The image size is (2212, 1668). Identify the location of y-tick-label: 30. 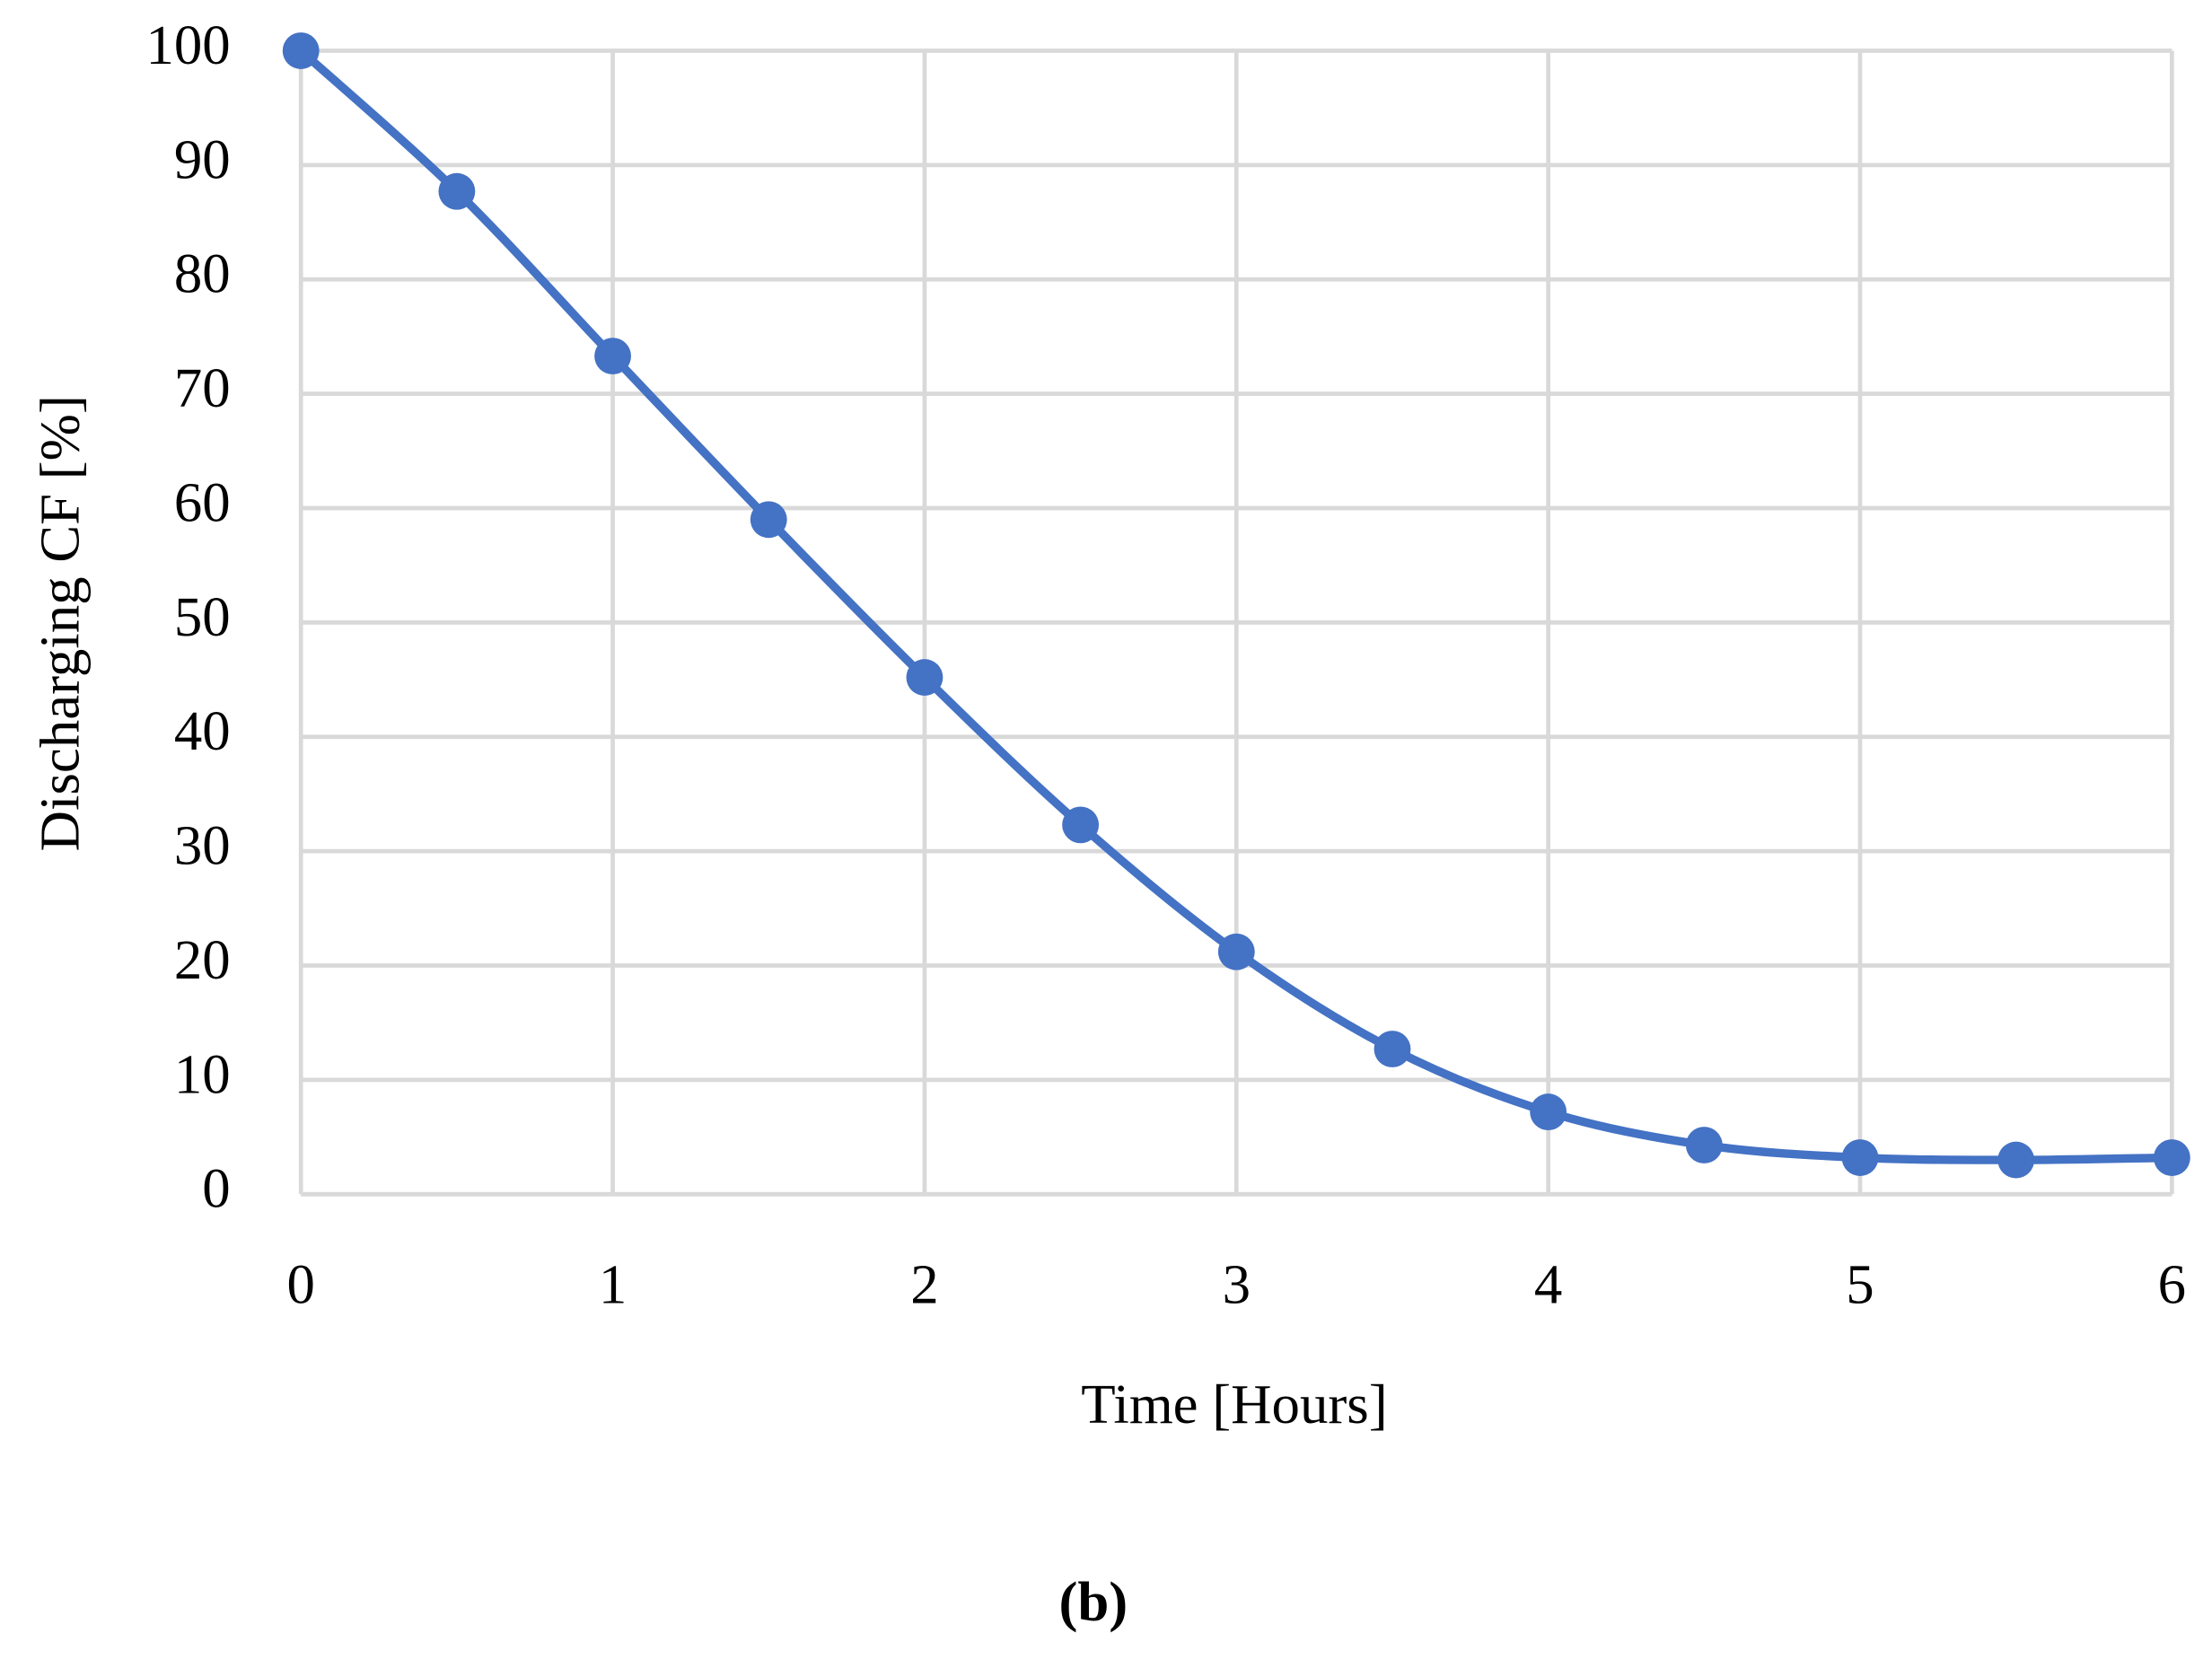
(202, 845).